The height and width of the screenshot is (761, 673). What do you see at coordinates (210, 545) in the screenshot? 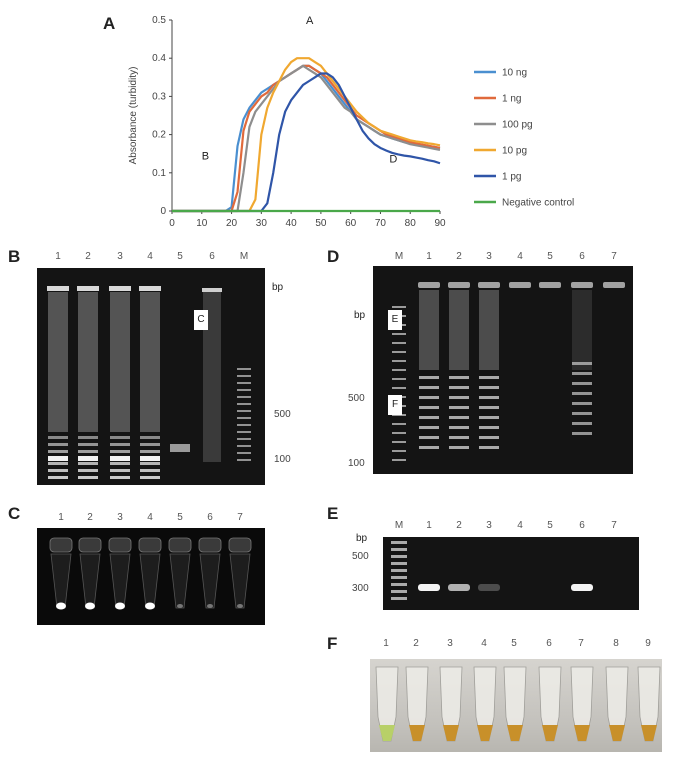
I see `tube-c-cap` at bounding box center [210, 545].